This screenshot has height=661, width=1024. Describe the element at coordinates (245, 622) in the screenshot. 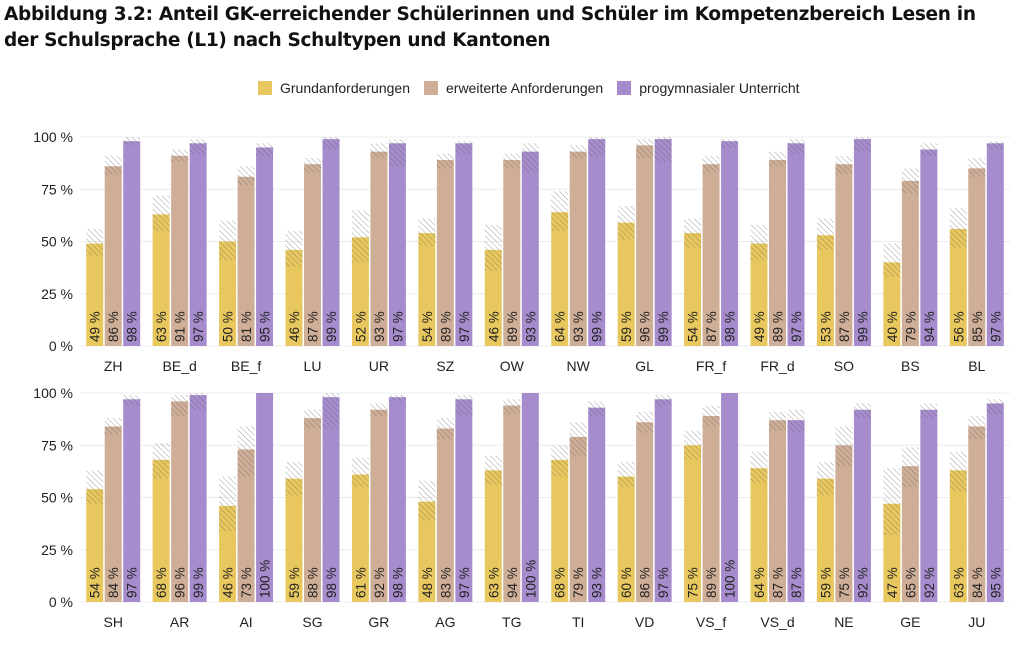

I see `x-category-label: AI` at that location.